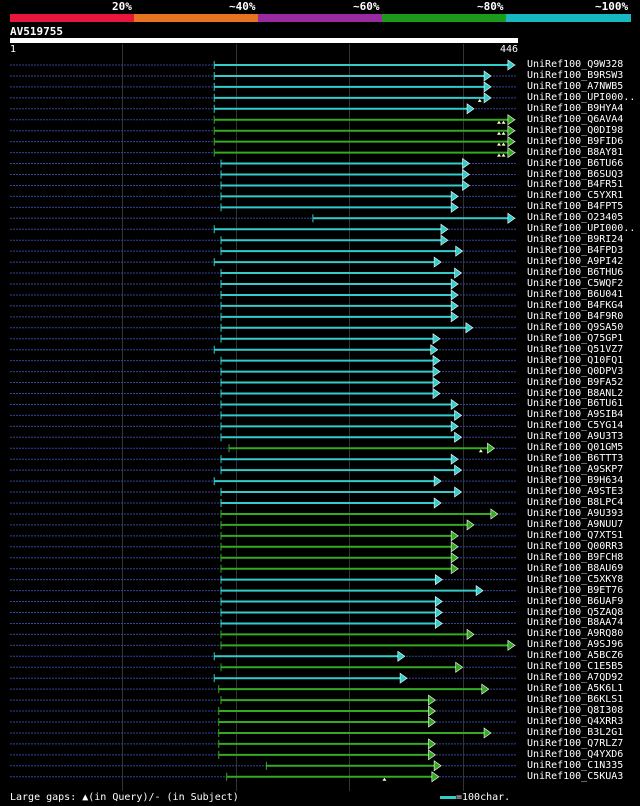 Image resolution: width=640 pixels, height=806 pixels. What do you see at coordinates (575, 152) in the screenshot?
I see `hit-label: UniRef100_B8AY81` at bounding box center [575, 152].